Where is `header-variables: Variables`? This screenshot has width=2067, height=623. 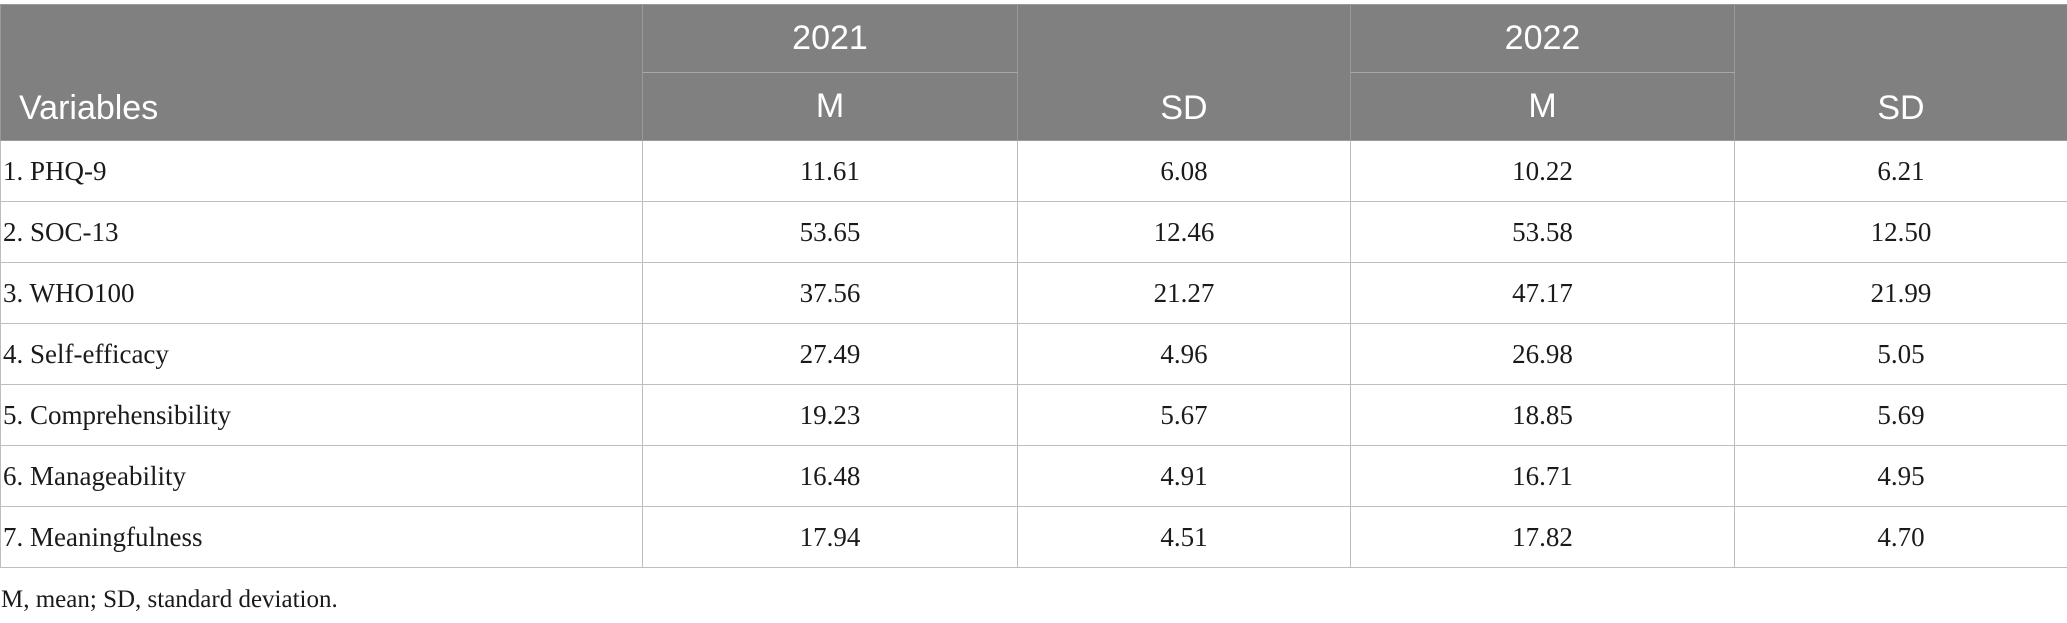 header-variables: Variables is located at coordinates (321, 72).